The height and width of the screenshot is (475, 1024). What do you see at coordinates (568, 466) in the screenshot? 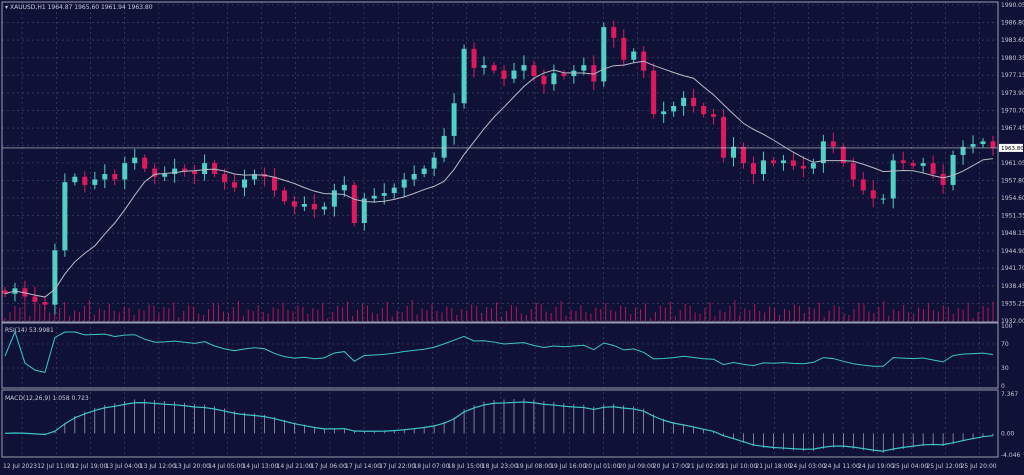
I see `time-tick-label: 19 Jul 16:00` at bounding box center [568, 466].